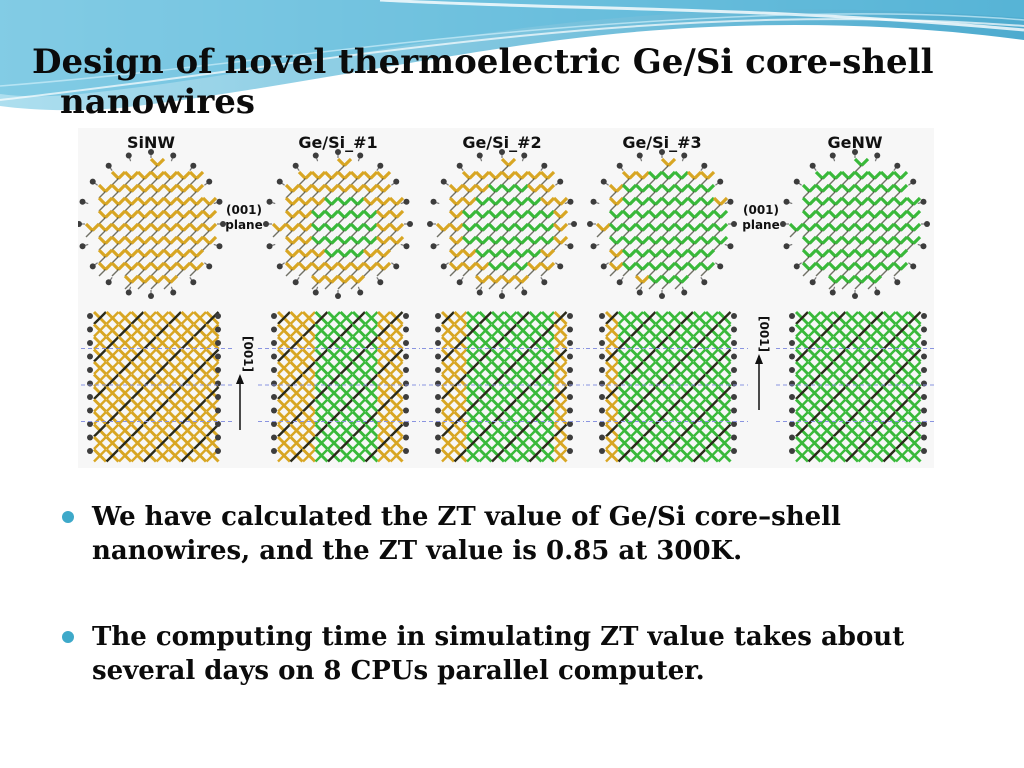 This screenshot has height=768, width=1024. What do you see at coordinates (243, 225) in the screenshot?
I see `plane-label-left-line2: plane` at bounding box center [243, 225].